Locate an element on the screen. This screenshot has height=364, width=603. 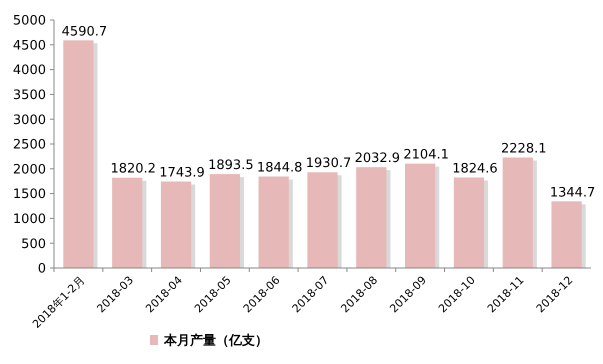
data-label: 2104.1 is located at coordinates (426, 155).